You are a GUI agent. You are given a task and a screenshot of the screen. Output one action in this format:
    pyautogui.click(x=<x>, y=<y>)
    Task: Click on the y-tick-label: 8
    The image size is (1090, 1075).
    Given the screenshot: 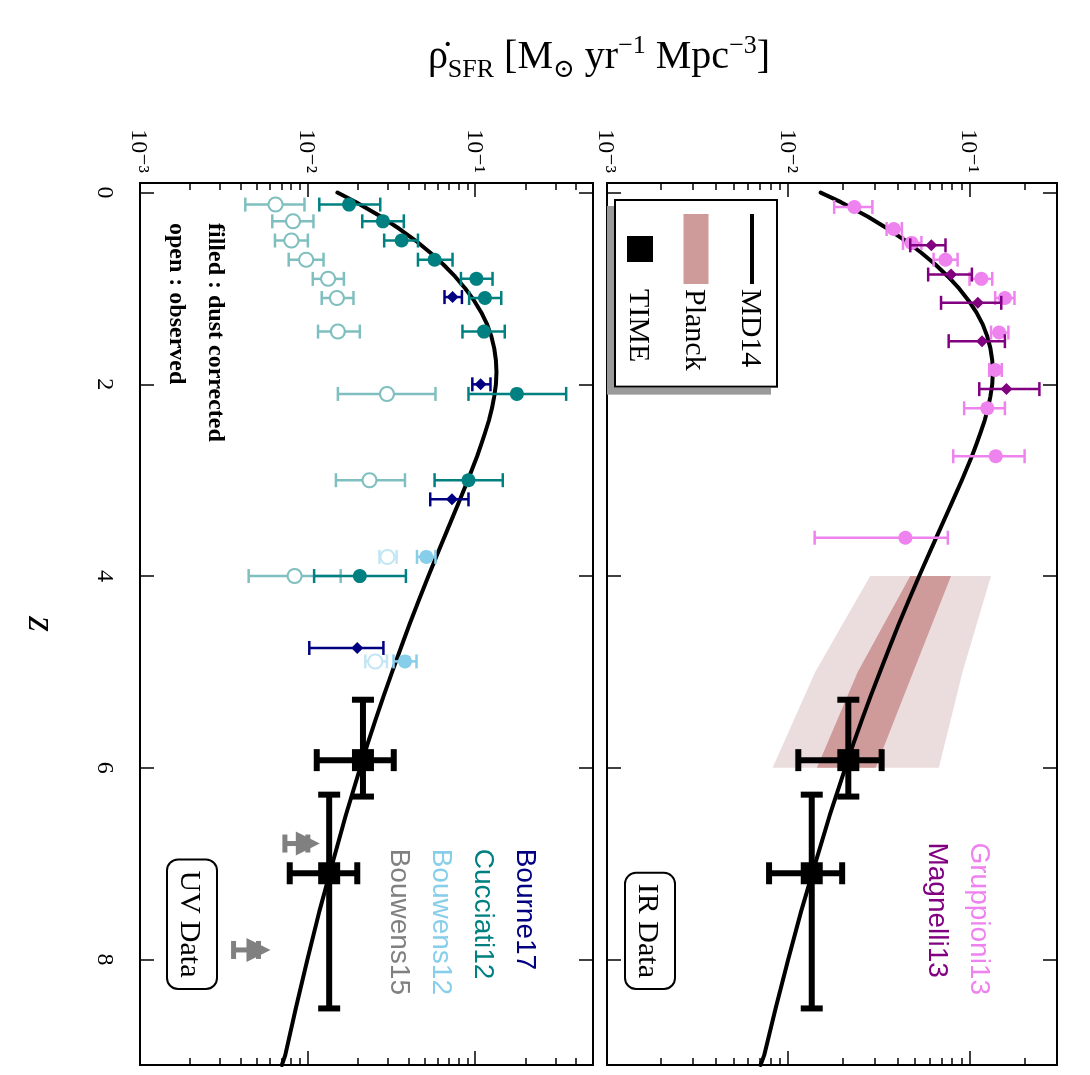 What is the action you would take?
    pyautogui.click(x=106, y=959)
    